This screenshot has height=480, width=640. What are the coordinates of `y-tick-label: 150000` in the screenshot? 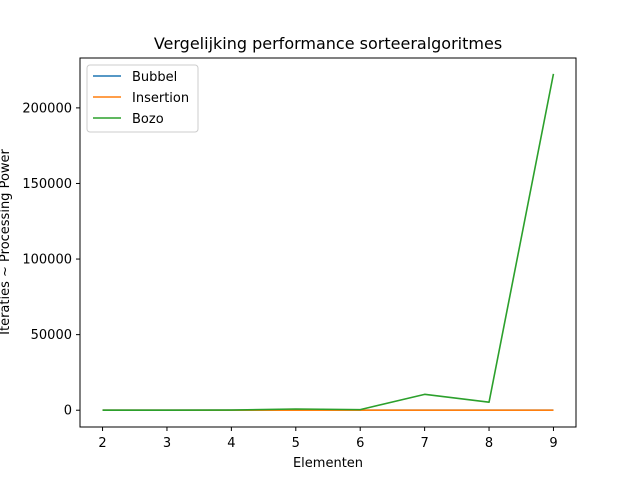 It's located at (47, 184).